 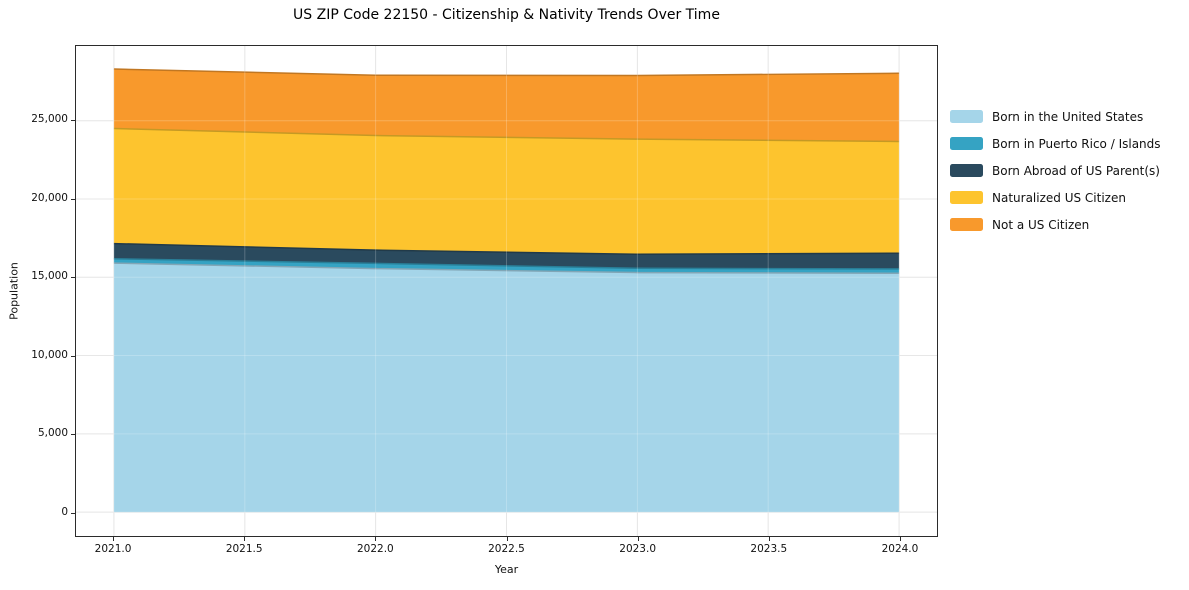 What do you see at coordinates (49, 197) in the screenshot?
I see `y-tick-label: 20,000` at bounding box center [49, 197].